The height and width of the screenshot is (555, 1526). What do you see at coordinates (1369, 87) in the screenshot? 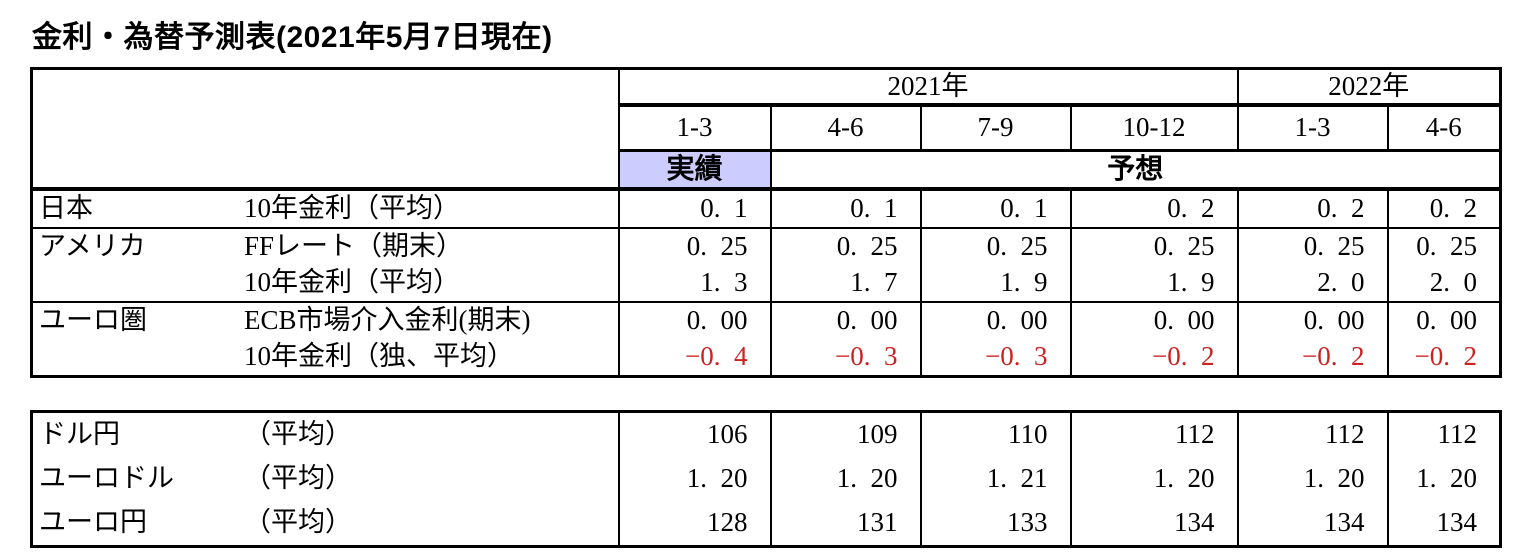
I see `year-2022-header: 2022年` at bounding box center [1369, 87].